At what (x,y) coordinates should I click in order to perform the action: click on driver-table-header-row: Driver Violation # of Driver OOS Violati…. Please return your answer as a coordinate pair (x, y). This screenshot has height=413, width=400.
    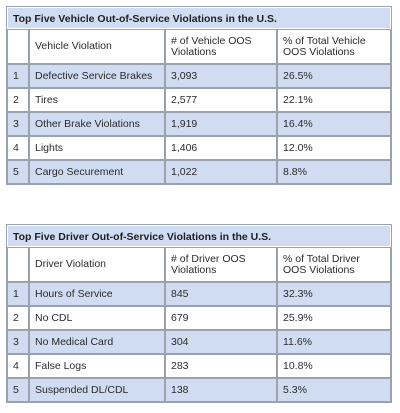
    Looking at the image, I should click on (199, 264).